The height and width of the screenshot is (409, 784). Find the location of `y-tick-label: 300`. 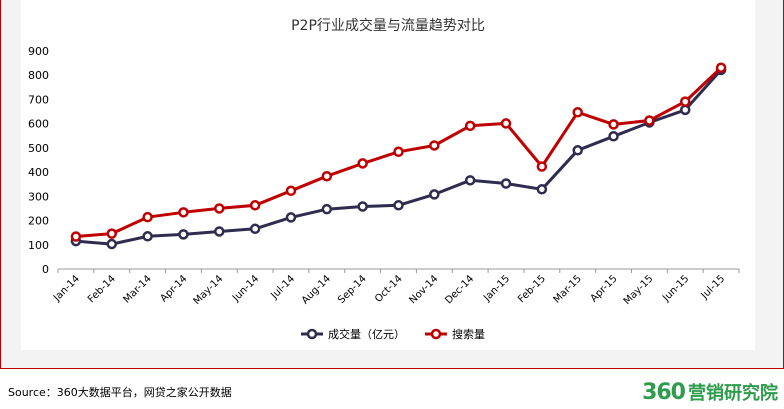

y-tick-label: 300 is located at coordinates (38, 196).